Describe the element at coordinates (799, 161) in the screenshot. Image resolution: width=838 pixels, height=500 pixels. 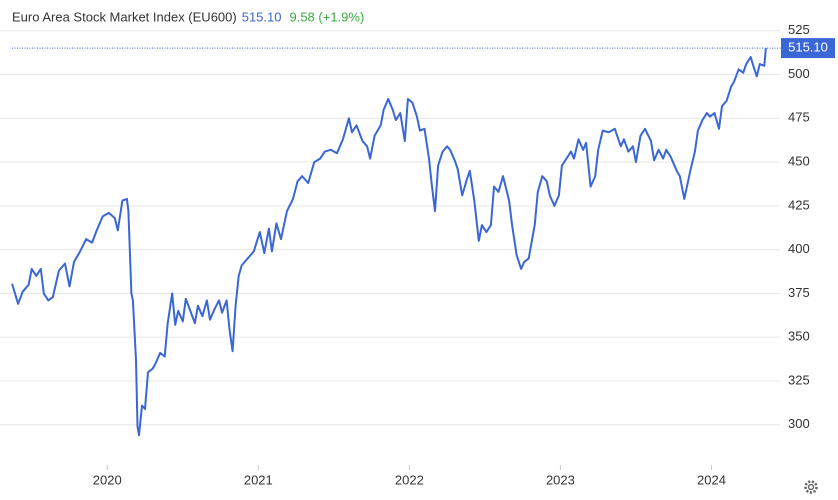
I see `y-tick-label: 450` at that location.